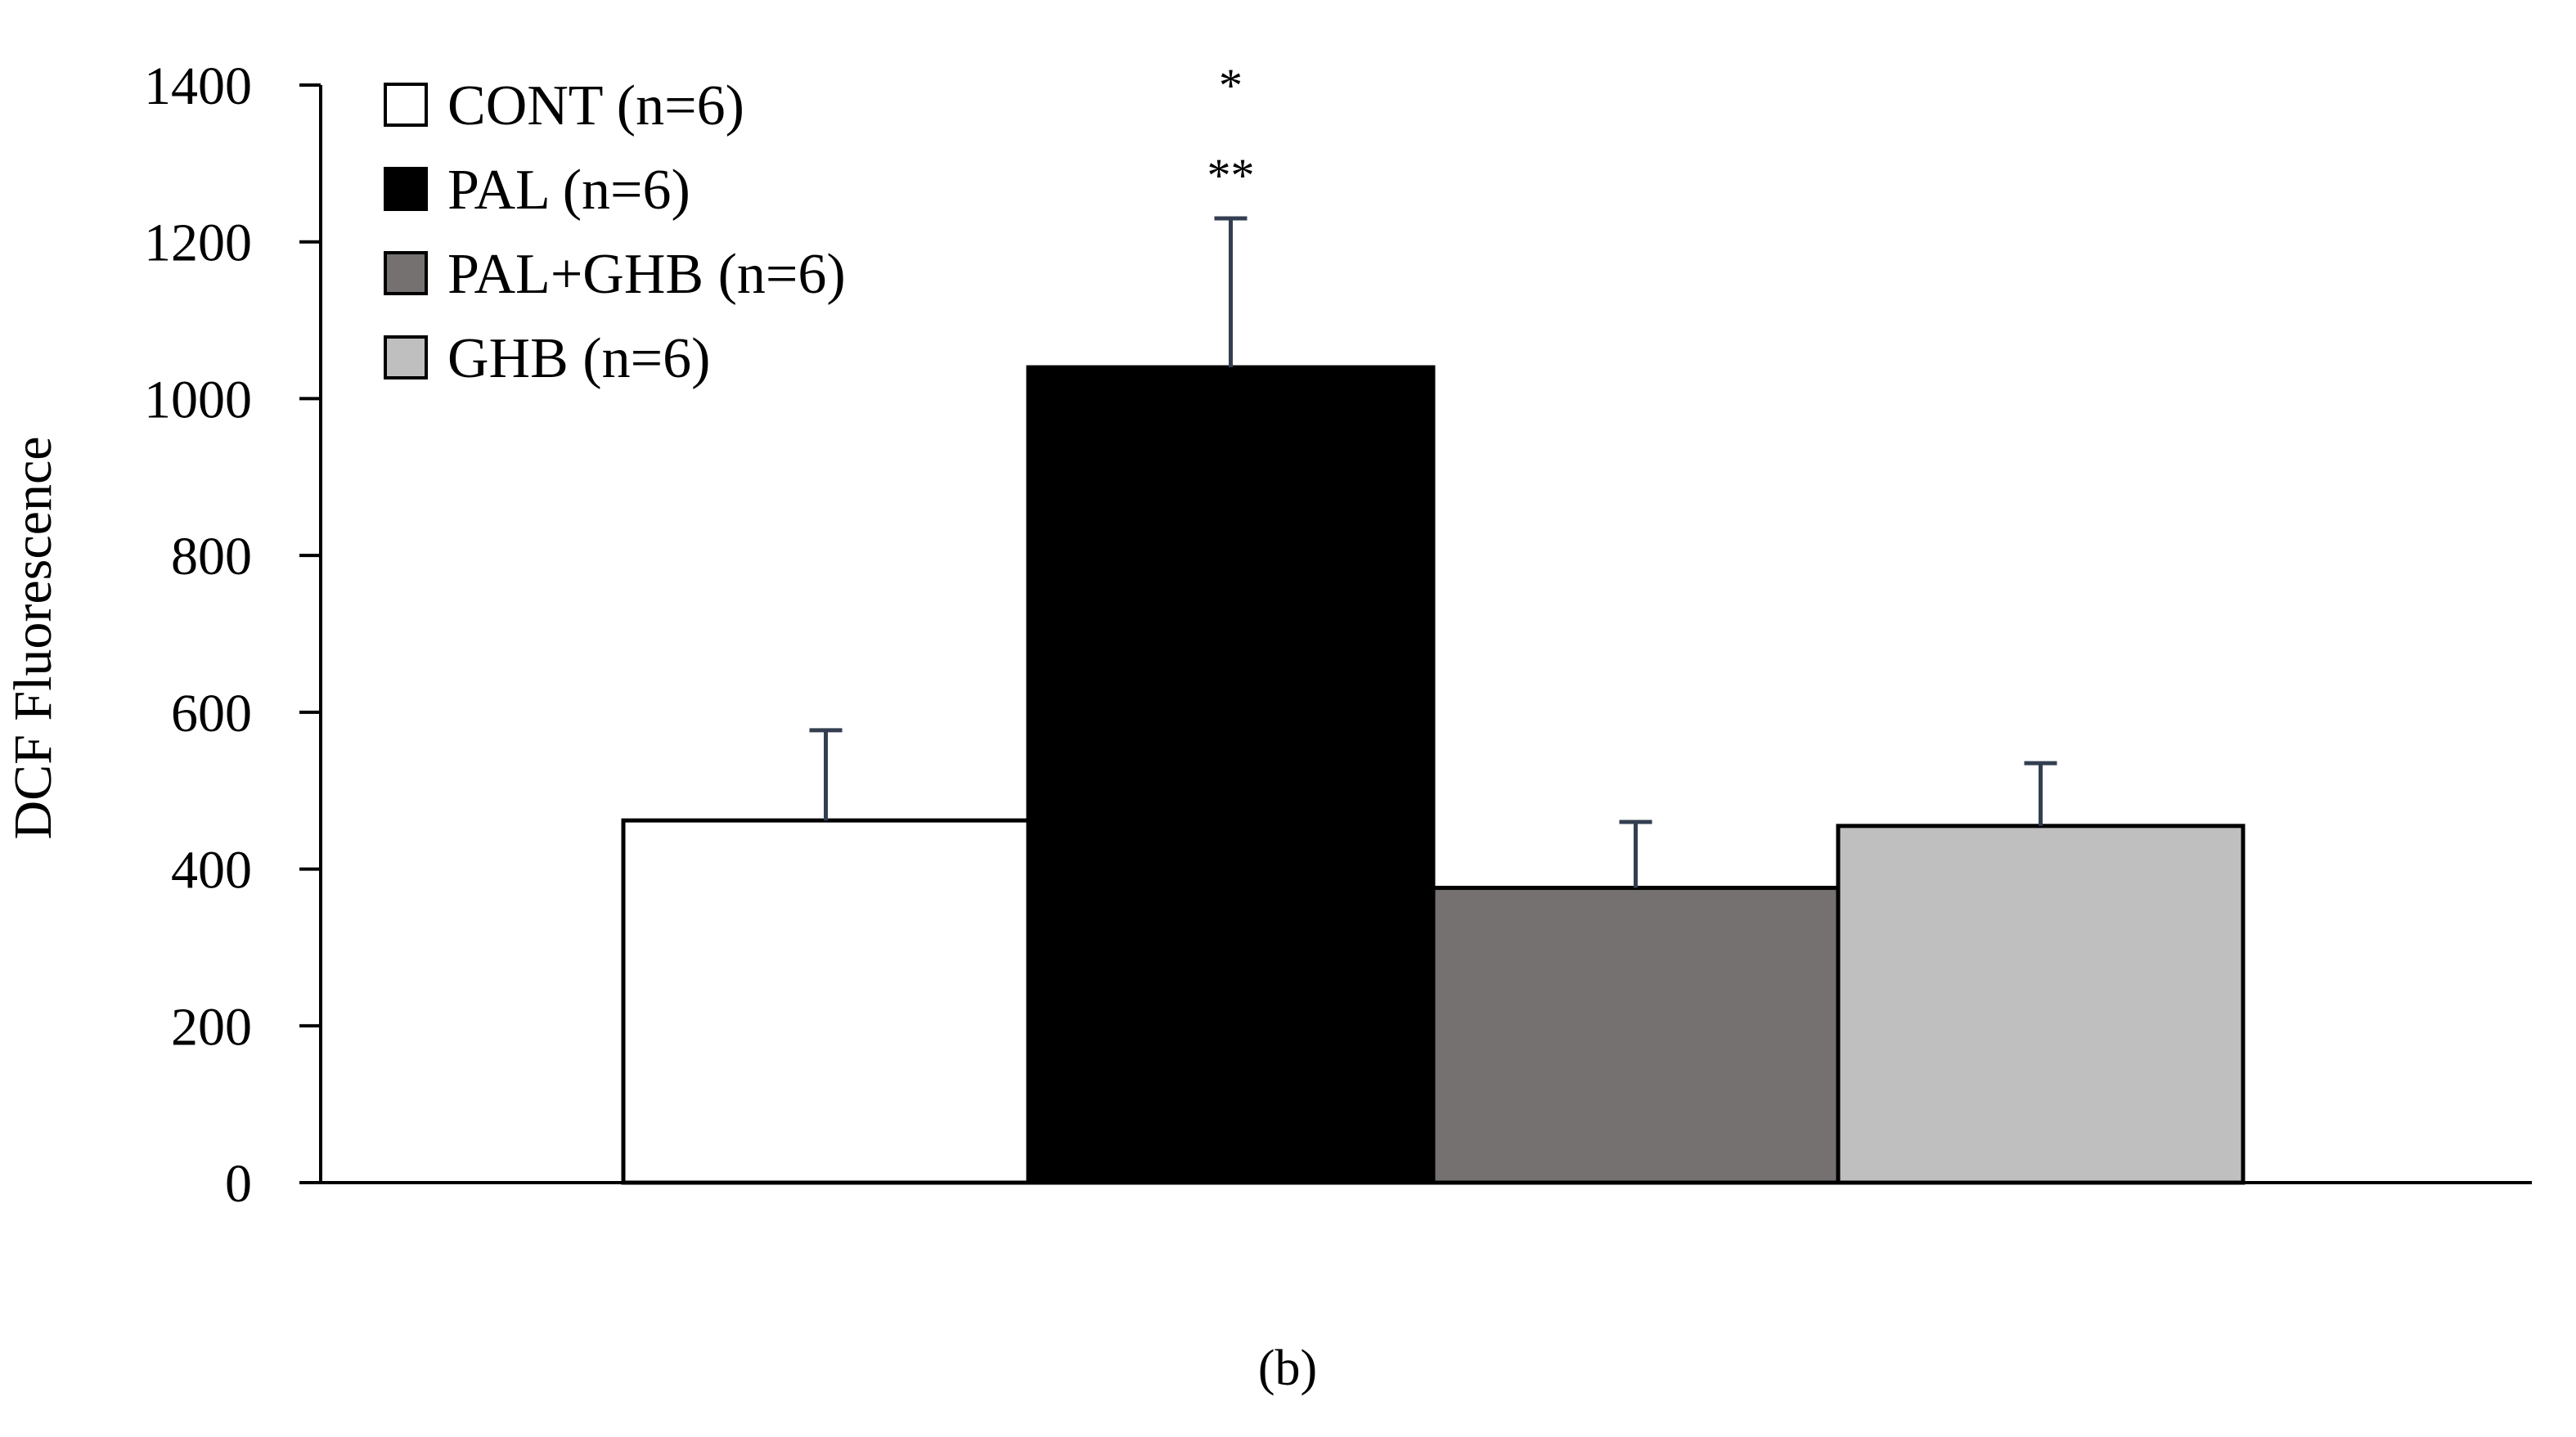 Image resolution: width=2576 pixels, height=1437 pixels. What do you see at coordinates (232, 635) in the screenshot?
I see `y-axis-ticks: 0 200 400 600 800 1000 1200 1400` at bounding box center [232, 635].